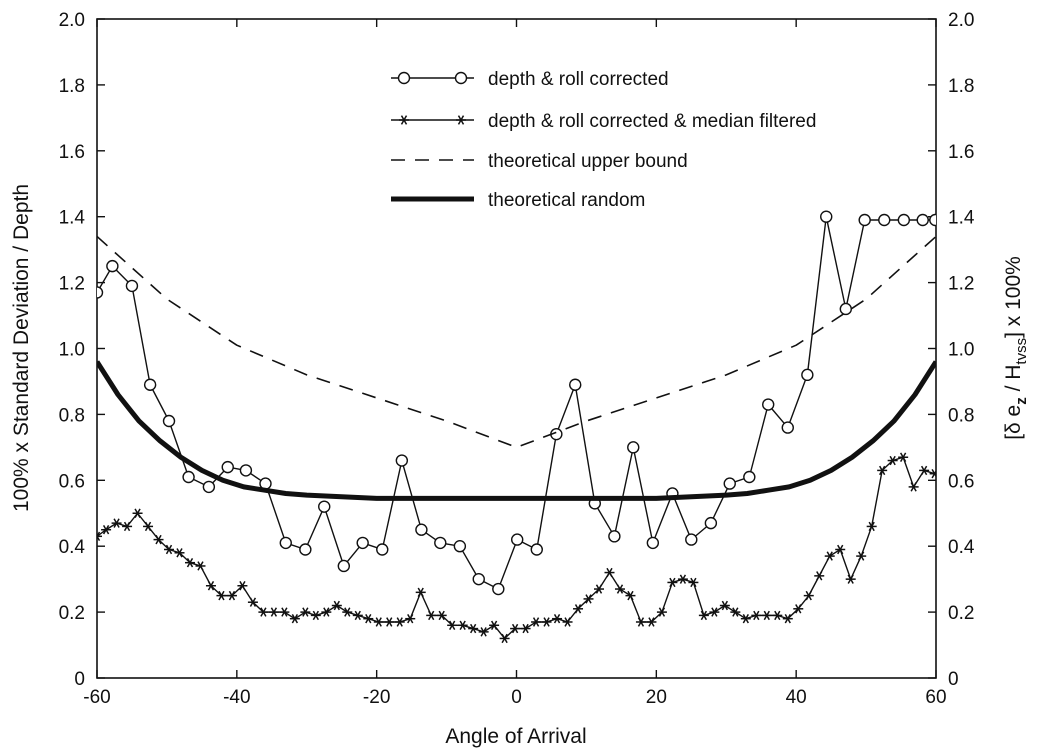  I want to click on legend-label: theoretical random, so click(566, 200).